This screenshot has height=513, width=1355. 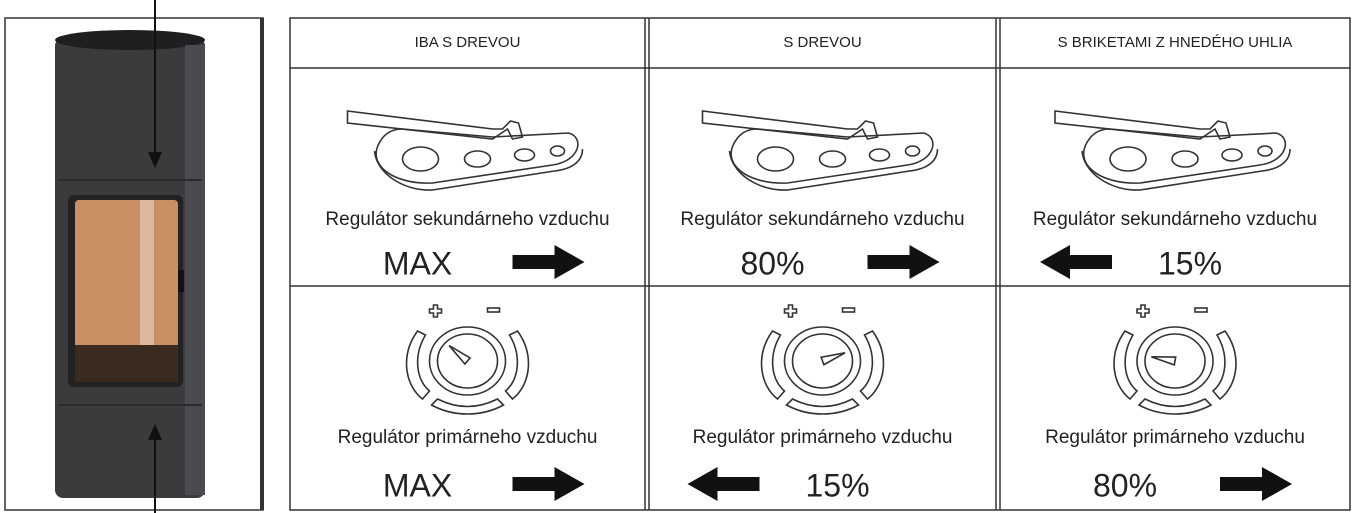 I want to click on stove-top, so click(x=130, y=40).